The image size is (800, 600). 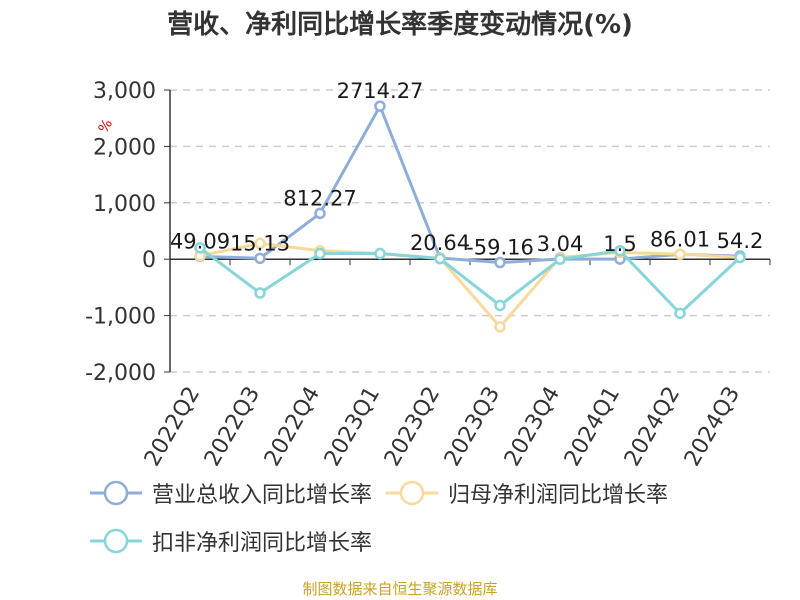 What do you see at coordinates (120, 317) in the screenshot?
I see `y-tick-label: -1,000` at bounding box center [120, 317].